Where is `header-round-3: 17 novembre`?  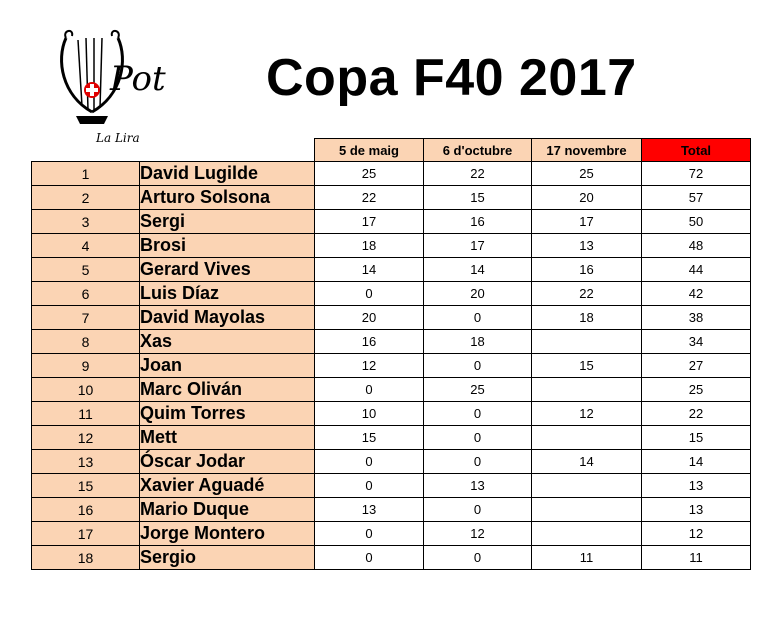
header-round-3: 17 novembre is located at coordinates (586, 150).